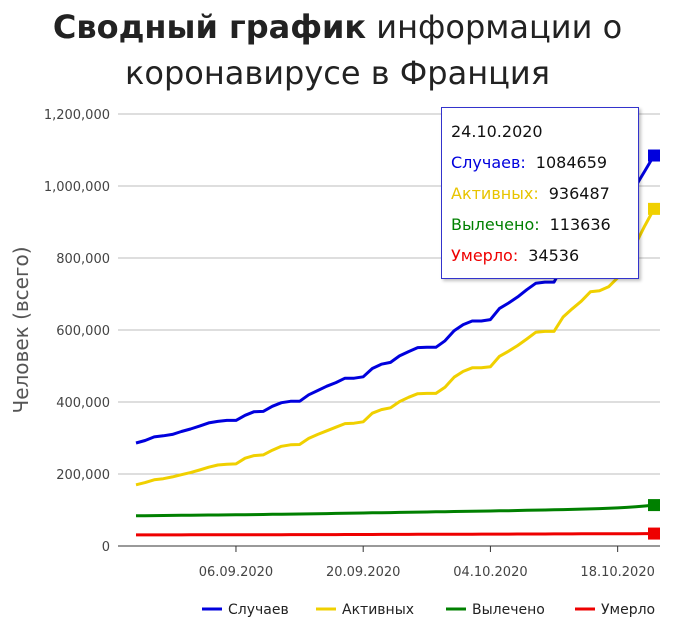  I want to click on y-tick-label: 1,200,000, so click(77, 115).